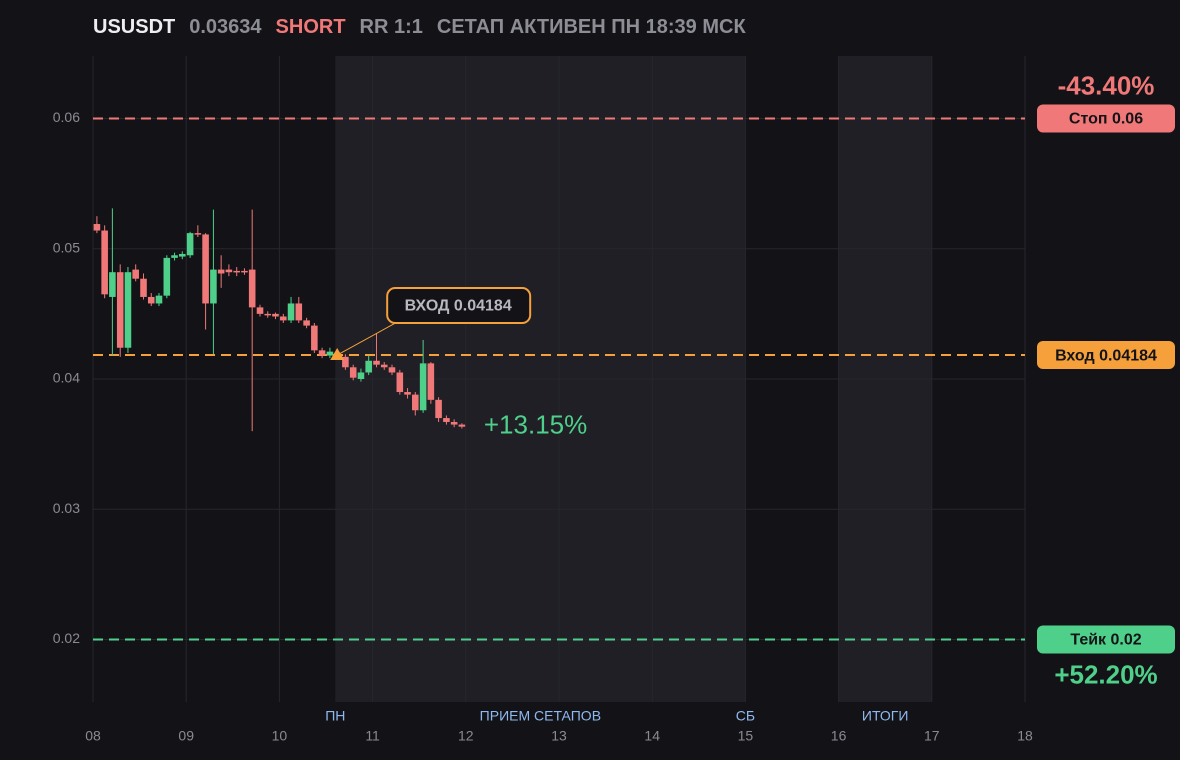  I want to click on risk-reward: RR 1:1, so click(391, 27).